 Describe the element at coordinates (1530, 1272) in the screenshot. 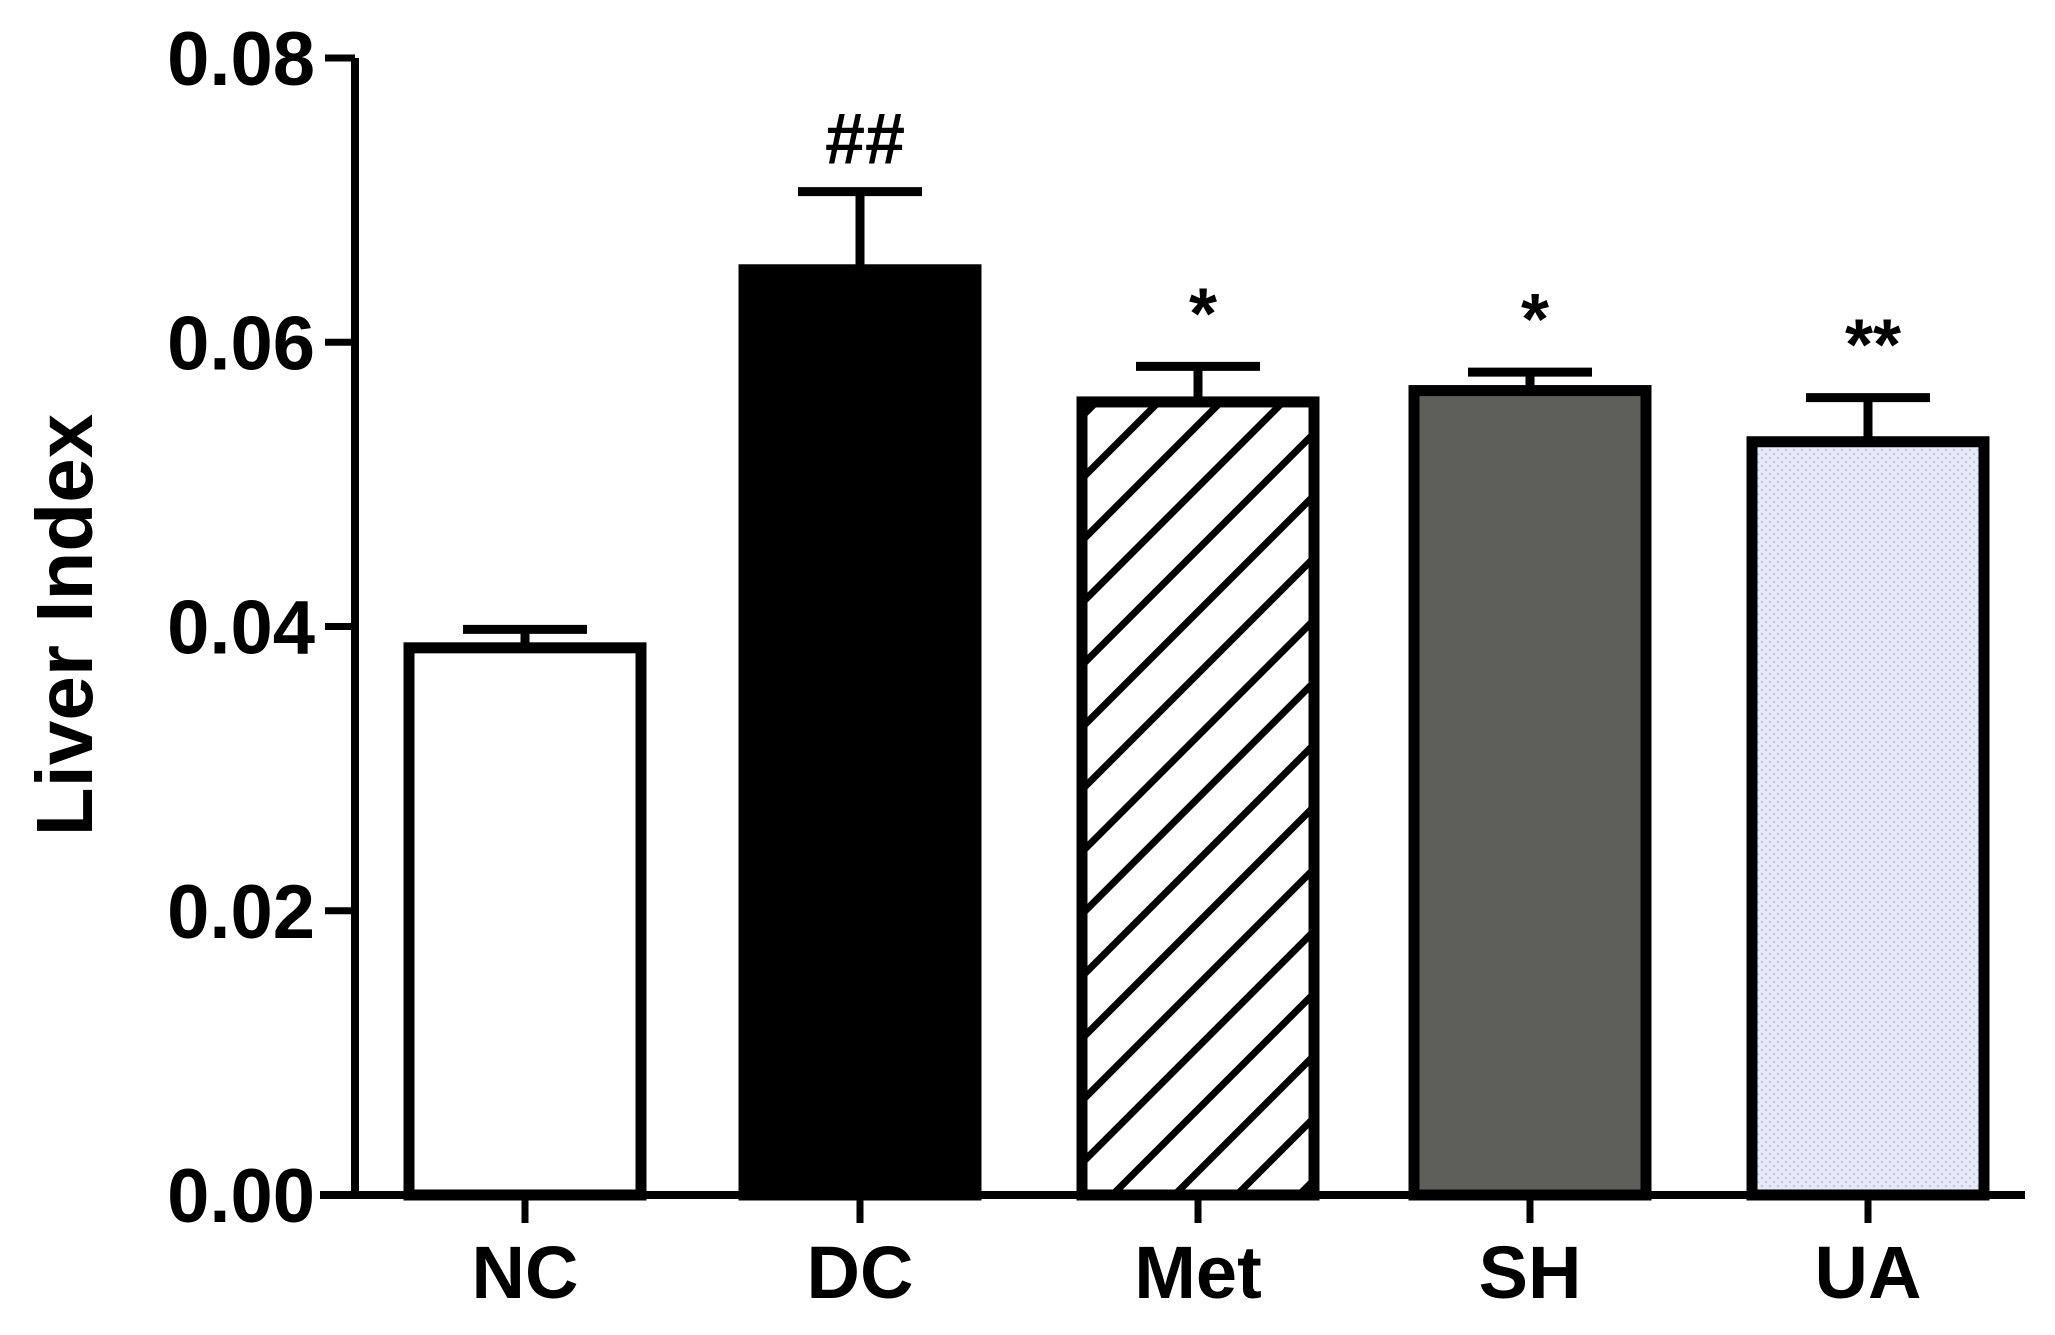

I see `x-tick-label: SH` at that location.